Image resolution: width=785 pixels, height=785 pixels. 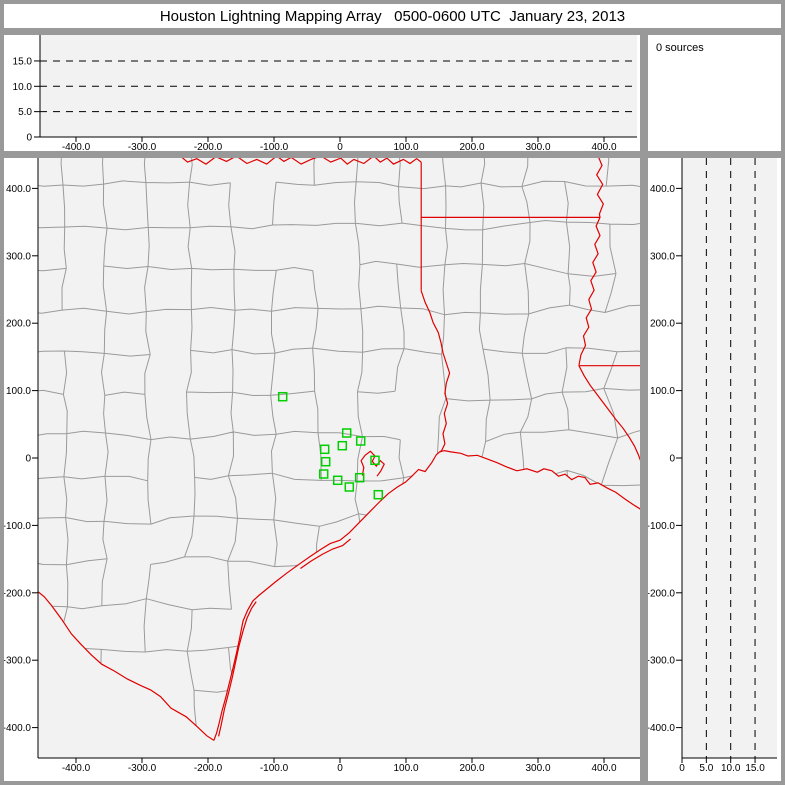 What do you see at coordinates (237, 669) in the screenshot?
I see `barrier-island-line` at bounding box center [237, 669].